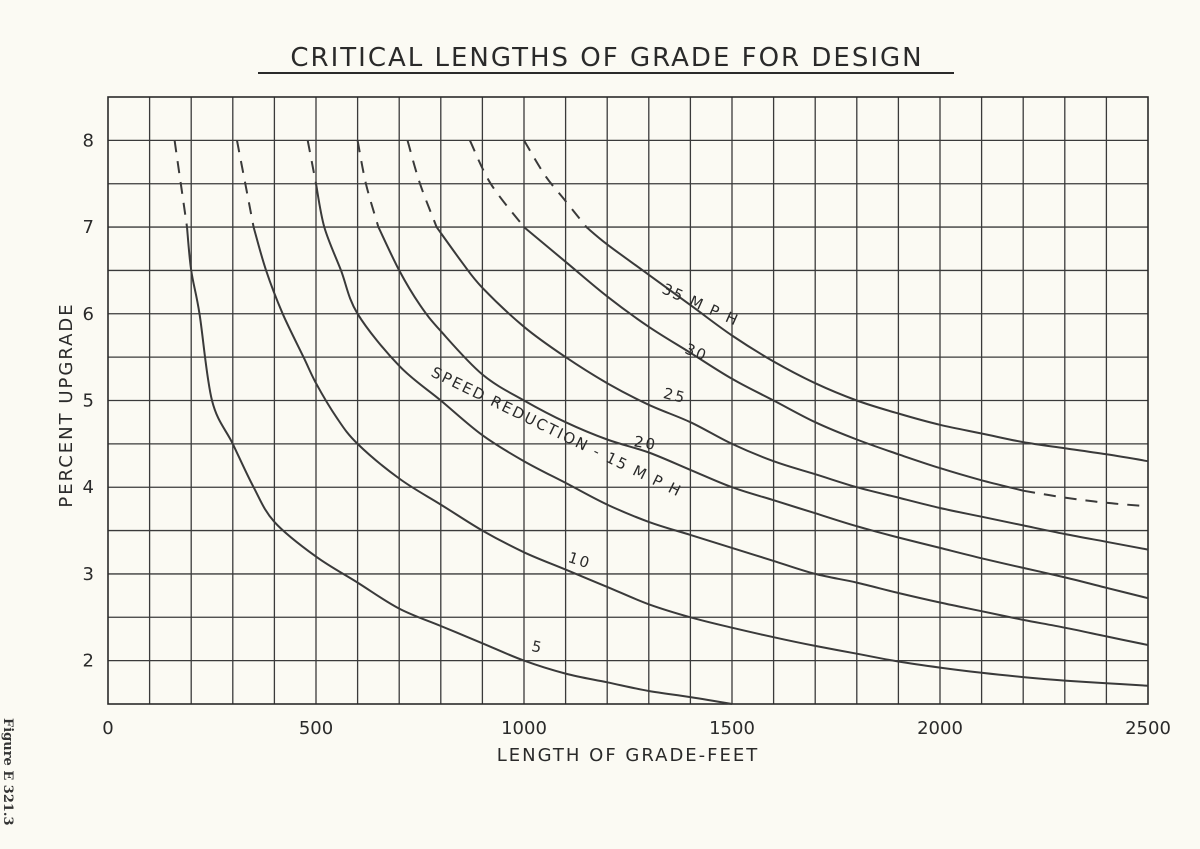 This screenshot has height=849, width=1200. What do you see at coordinates (107, 728) in the screenshot?
I see `x-tick-label: 0` at bounding box center [107, 728].